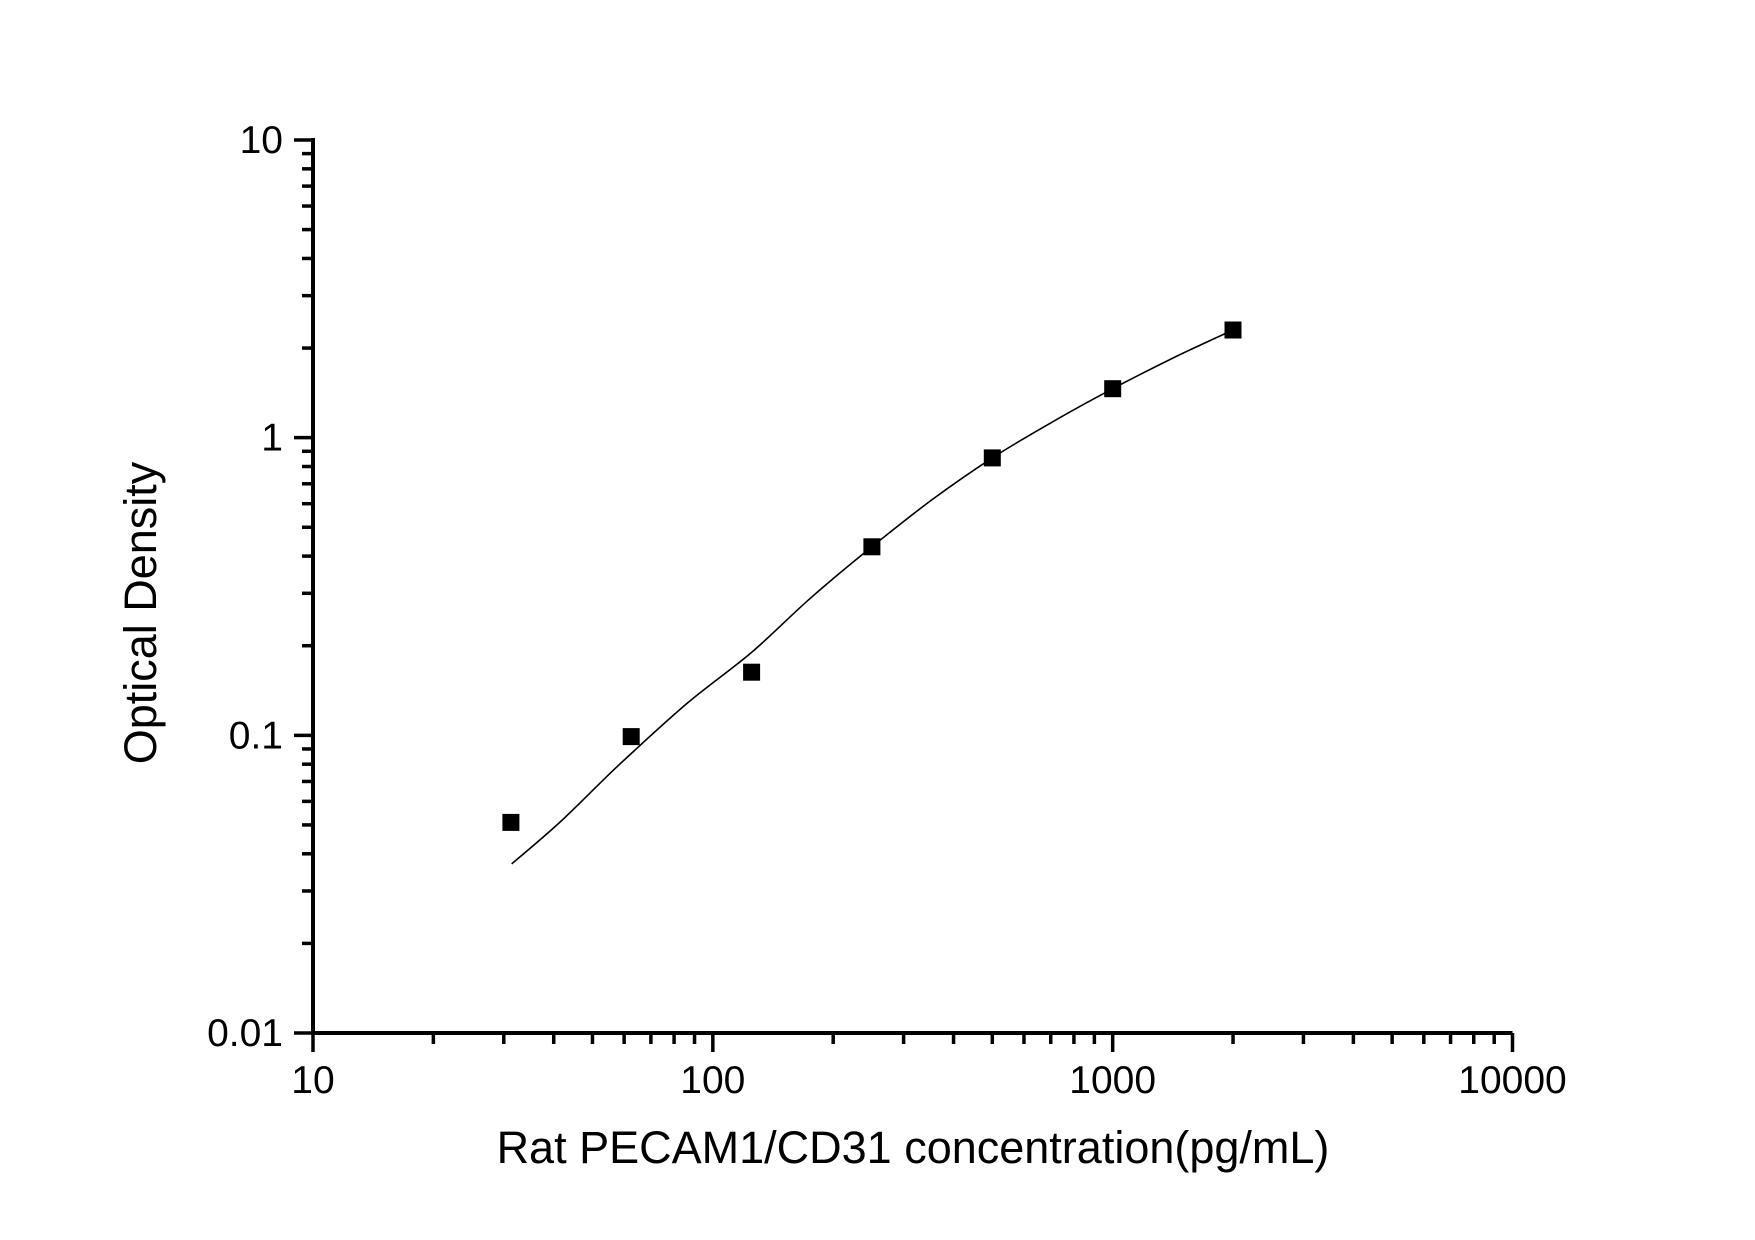 This screenshot has height=1240, width=1755. Describe the element at coordinates (245, 1033) in the screenshot. I see `y-axis-tick-label: 0.01` at that location.